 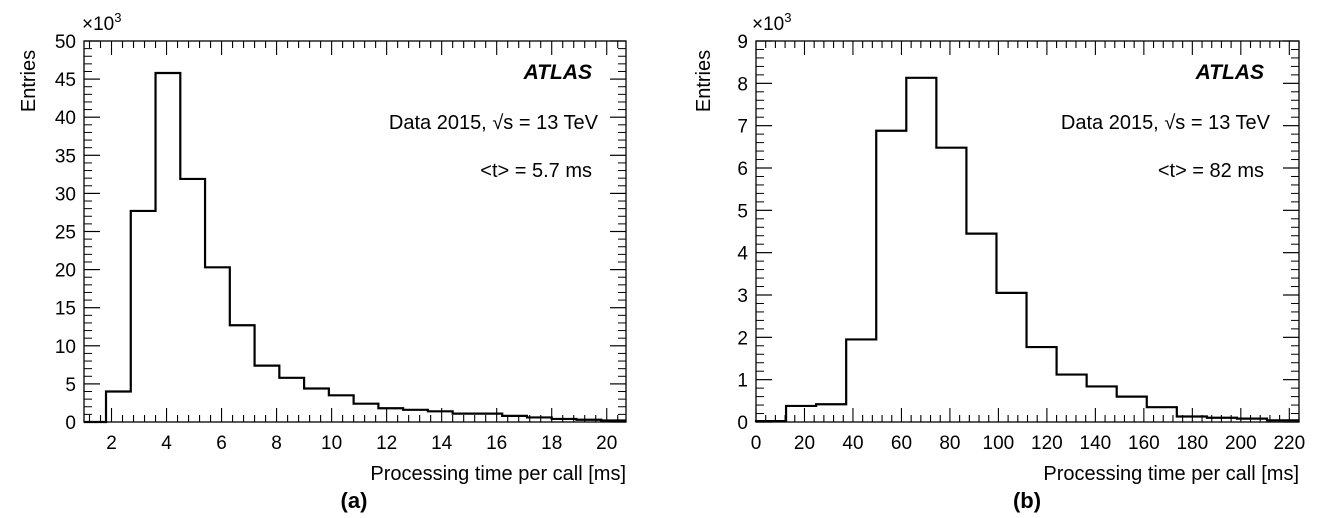 I want to click on mean-annotation-a: <t> = 5.7 ms, so click(x=536, y=171).